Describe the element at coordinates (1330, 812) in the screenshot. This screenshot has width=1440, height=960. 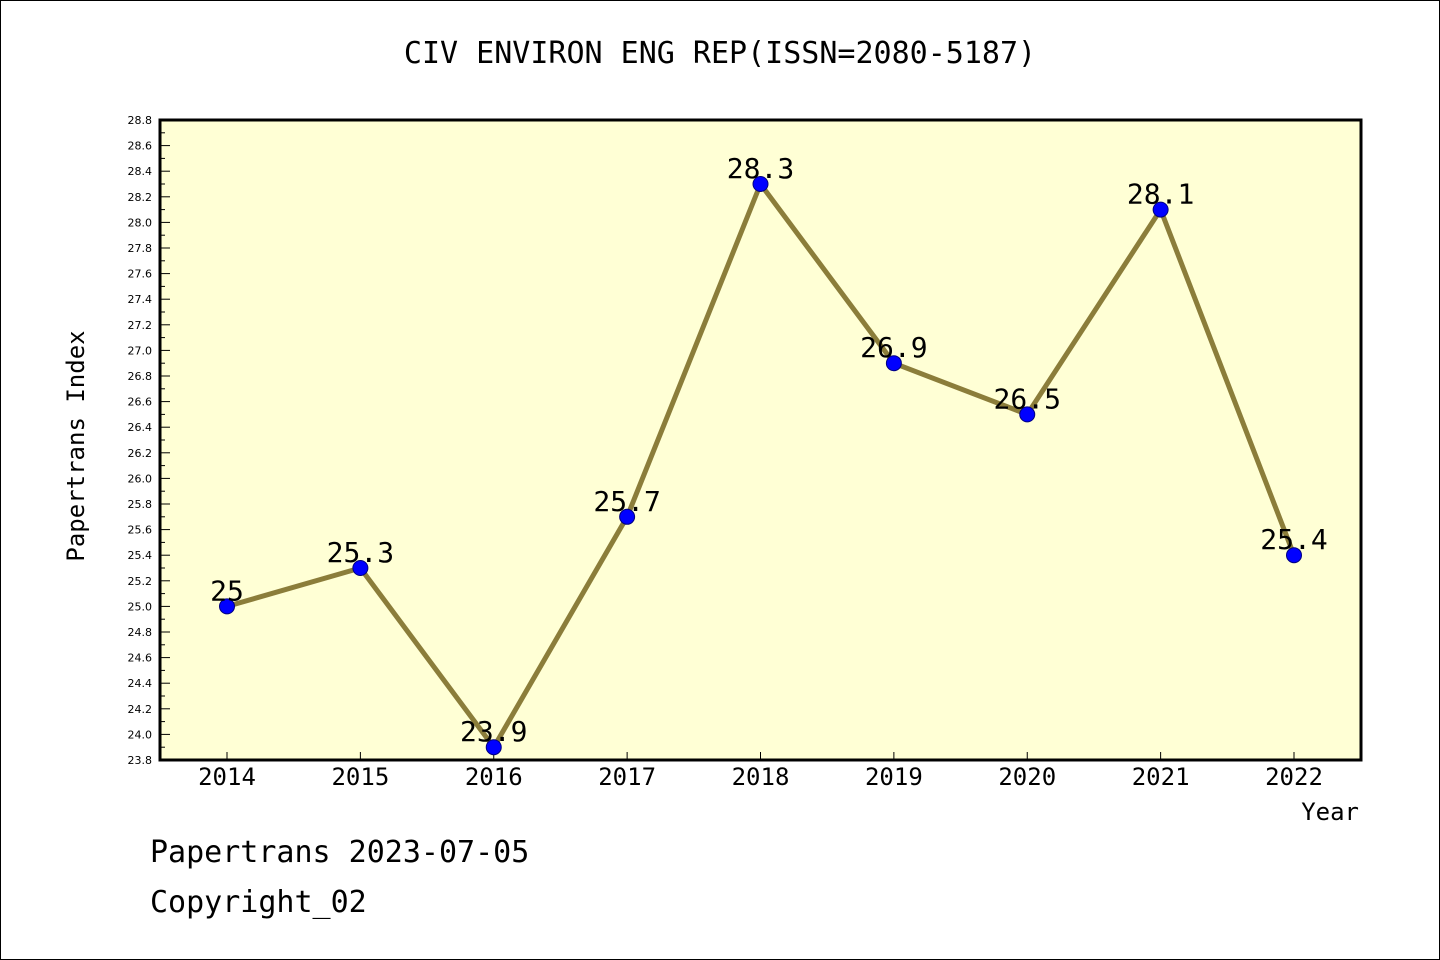
I see `x-axis-label: Year` at that location.